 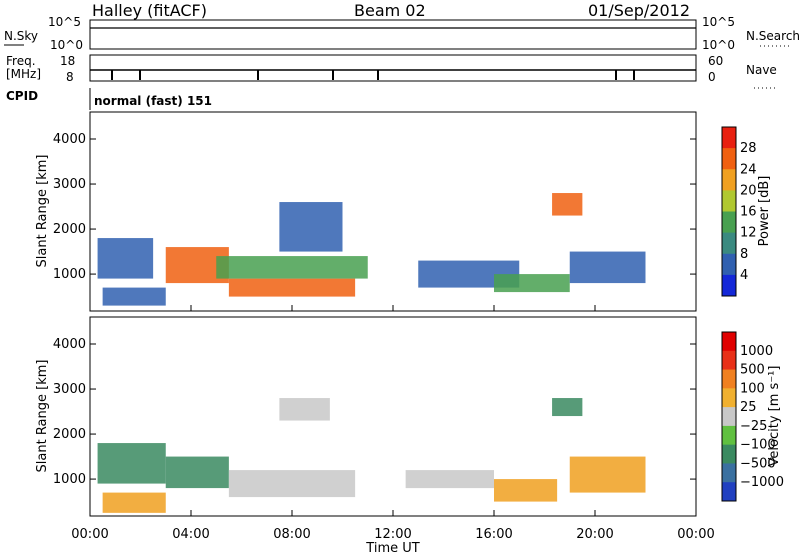 What do you see at coordinates (594, 534) in the screenshot?
I see `x-tick-label: 20:00` at bounding box center [594, 534].